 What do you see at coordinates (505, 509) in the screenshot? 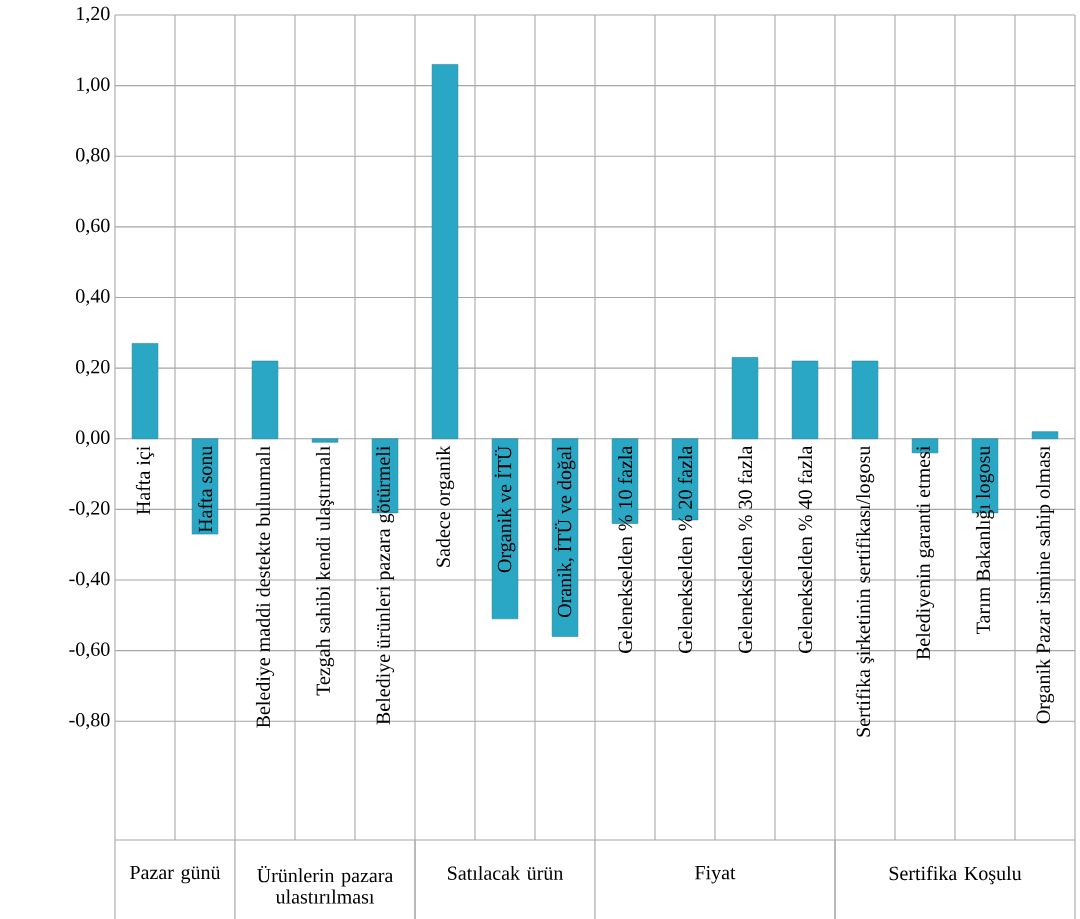
I see `x-tick-label: Organik ve İTÜ` at bounding box center [505, 509].